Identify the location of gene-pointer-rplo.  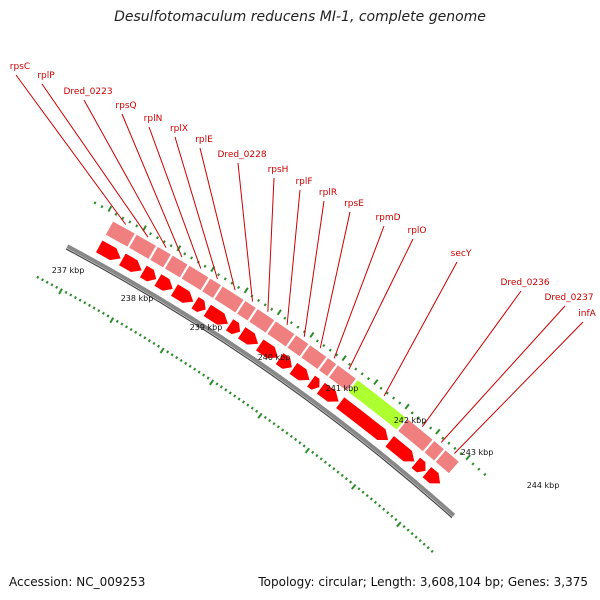
(381, 304).